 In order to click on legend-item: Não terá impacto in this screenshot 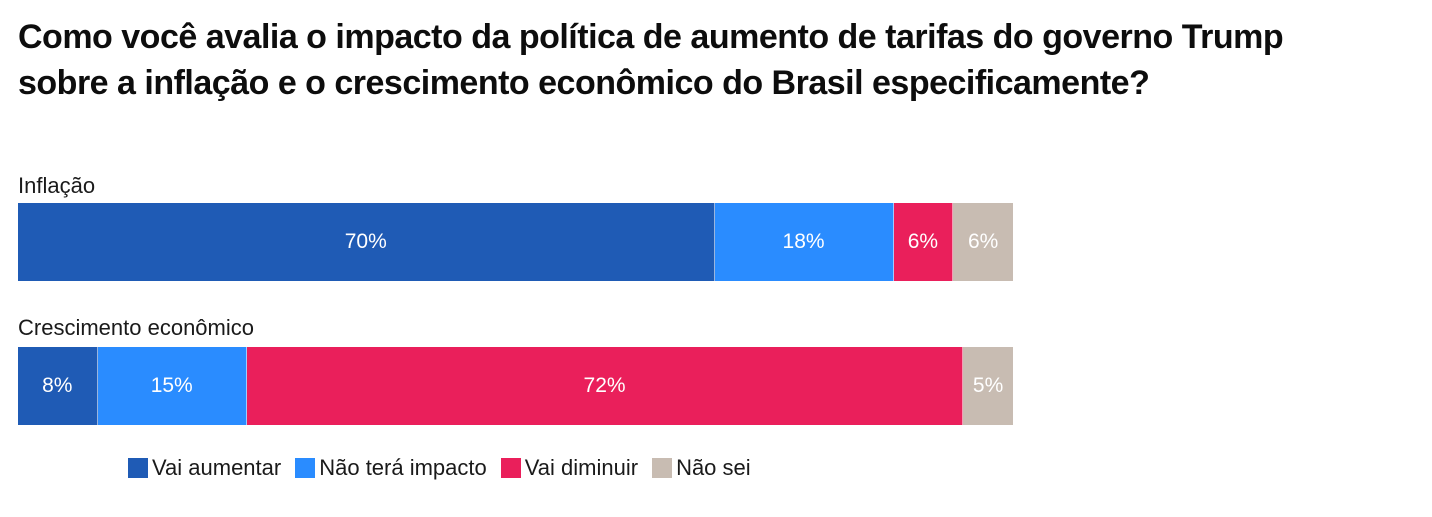, I will do `click(391, 468)`.